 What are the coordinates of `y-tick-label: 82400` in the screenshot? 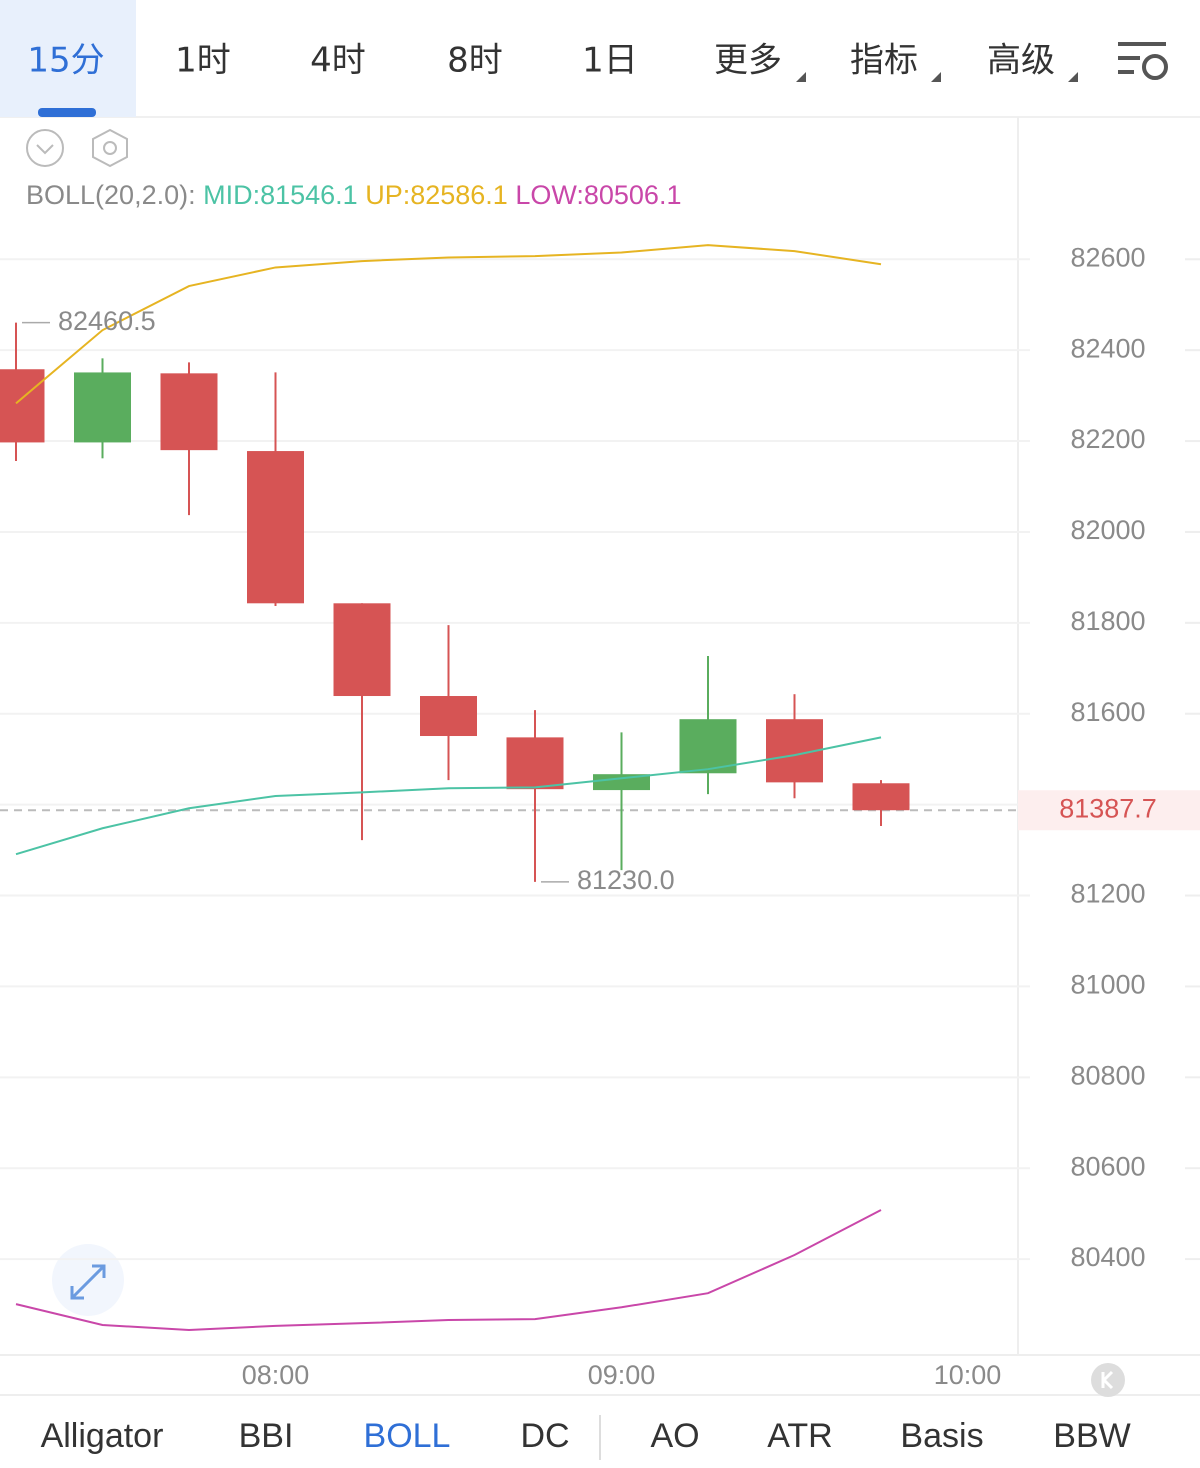 It's located at (1107, 348).